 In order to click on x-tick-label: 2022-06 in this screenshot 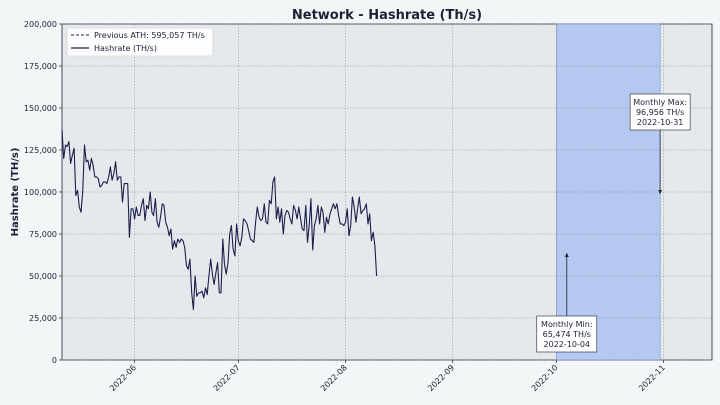, I will do `click(123, 378)`.